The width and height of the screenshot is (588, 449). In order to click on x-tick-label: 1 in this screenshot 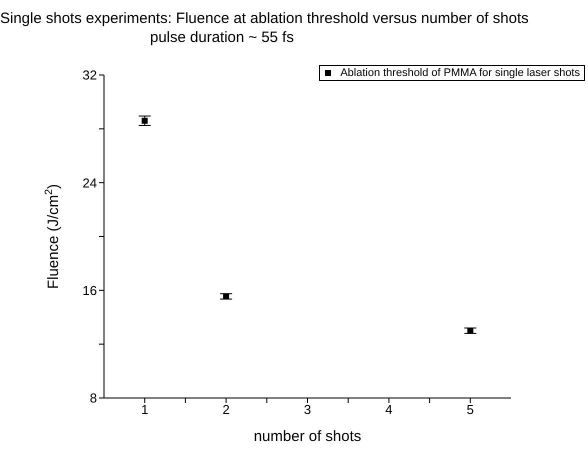, I will do `click(144, 410)`.